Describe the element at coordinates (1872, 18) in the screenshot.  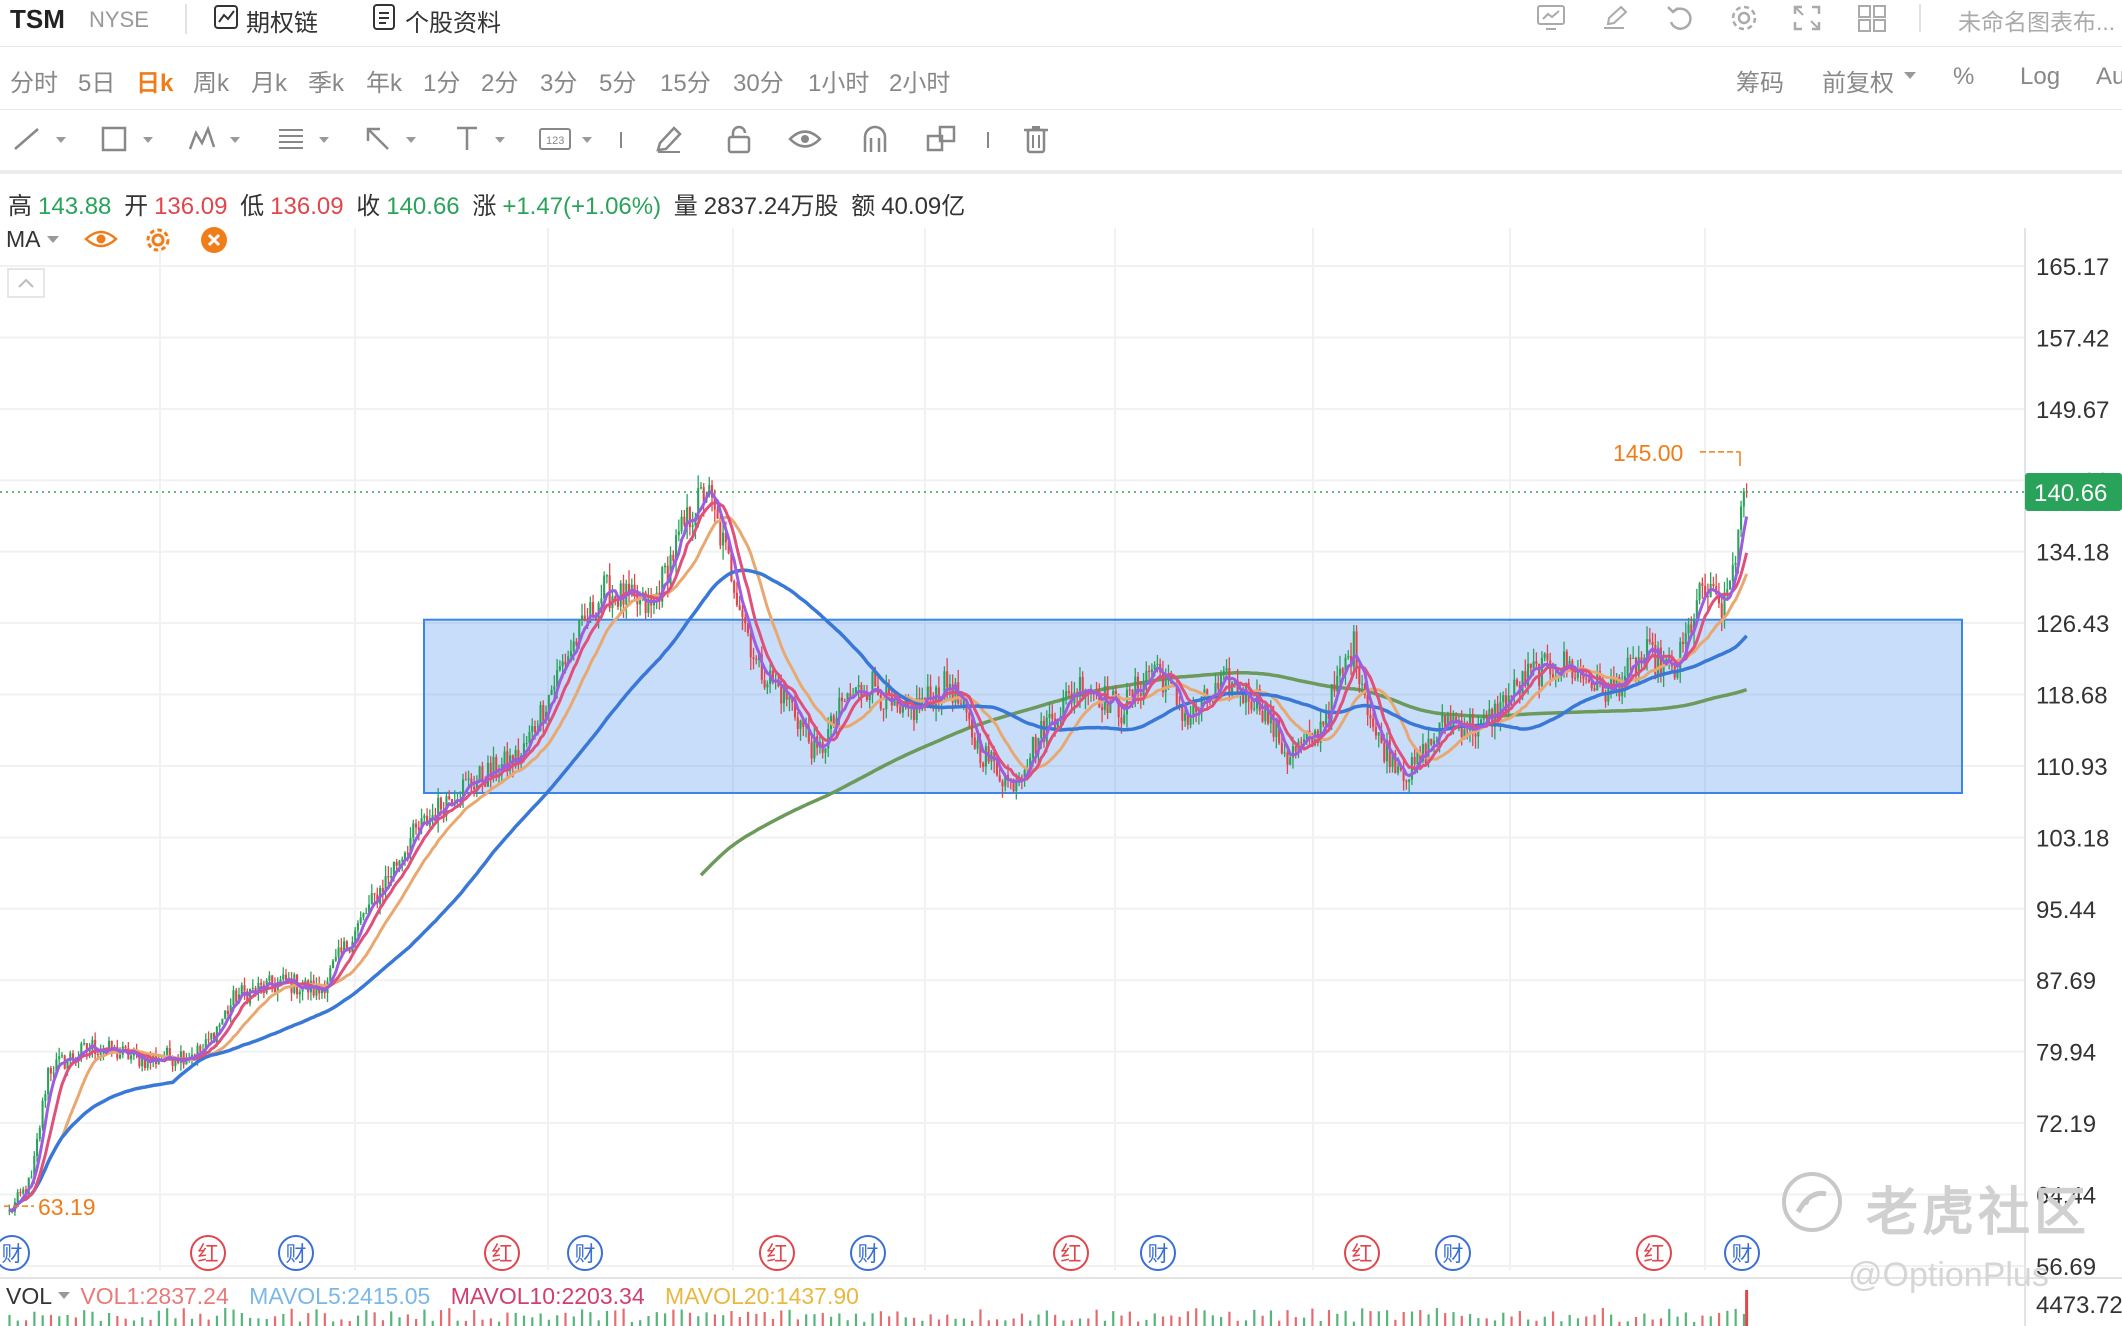
I see `layout-grid-icon` at that location.